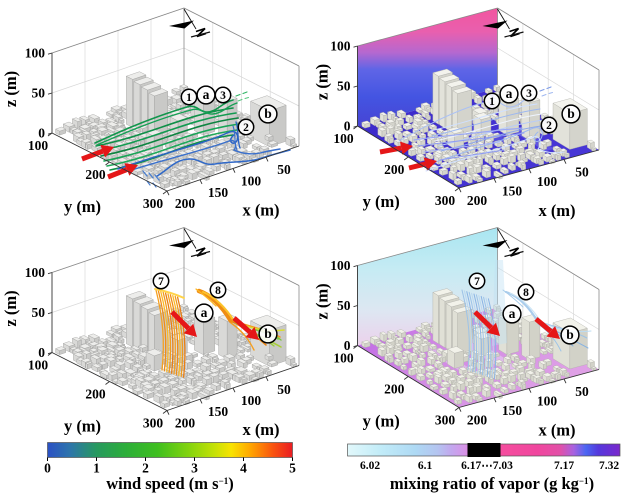 The height and width of the screenshot is (504, 640). What do you see at coordinates (609, 466) in the screenshot?
I see `svg-text: 7.32` at bounding box center [609, 466].